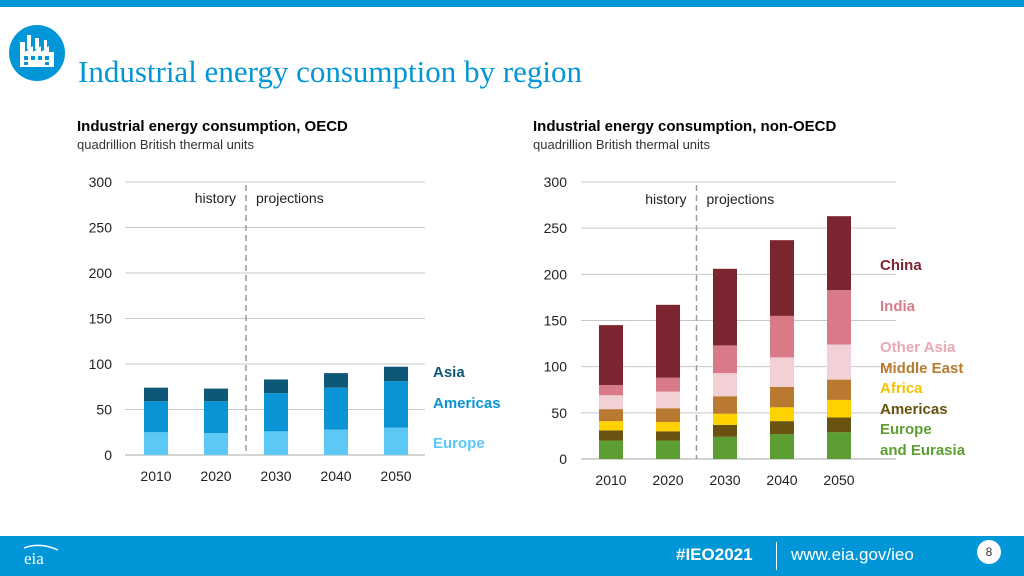  Describe the element at coordinates (725, 405) in the screenshot. I see `bar-middle-east-2030` at that location.